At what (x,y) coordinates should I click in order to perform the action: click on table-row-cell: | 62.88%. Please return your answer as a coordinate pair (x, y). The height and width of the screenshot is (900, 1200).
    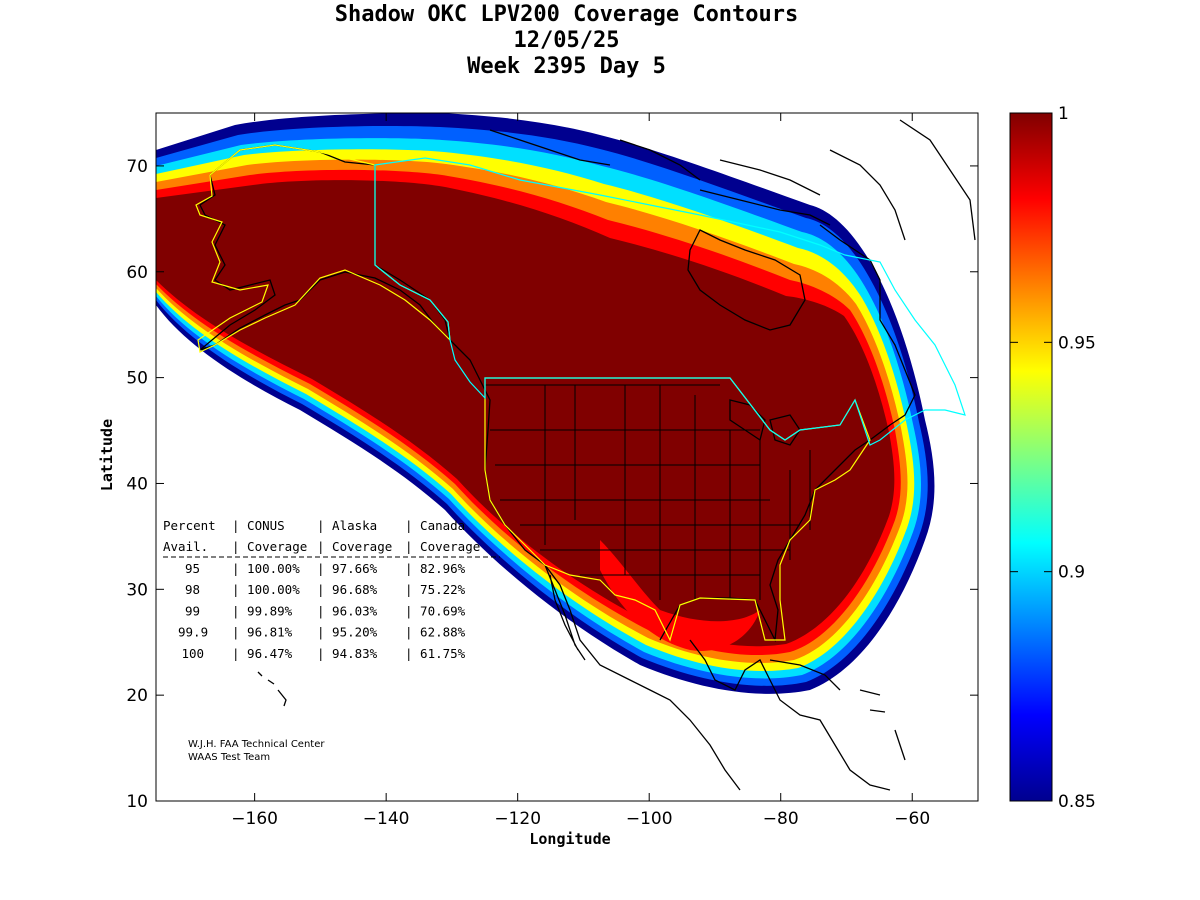
    Looking at the image, I should click on (435, 632).